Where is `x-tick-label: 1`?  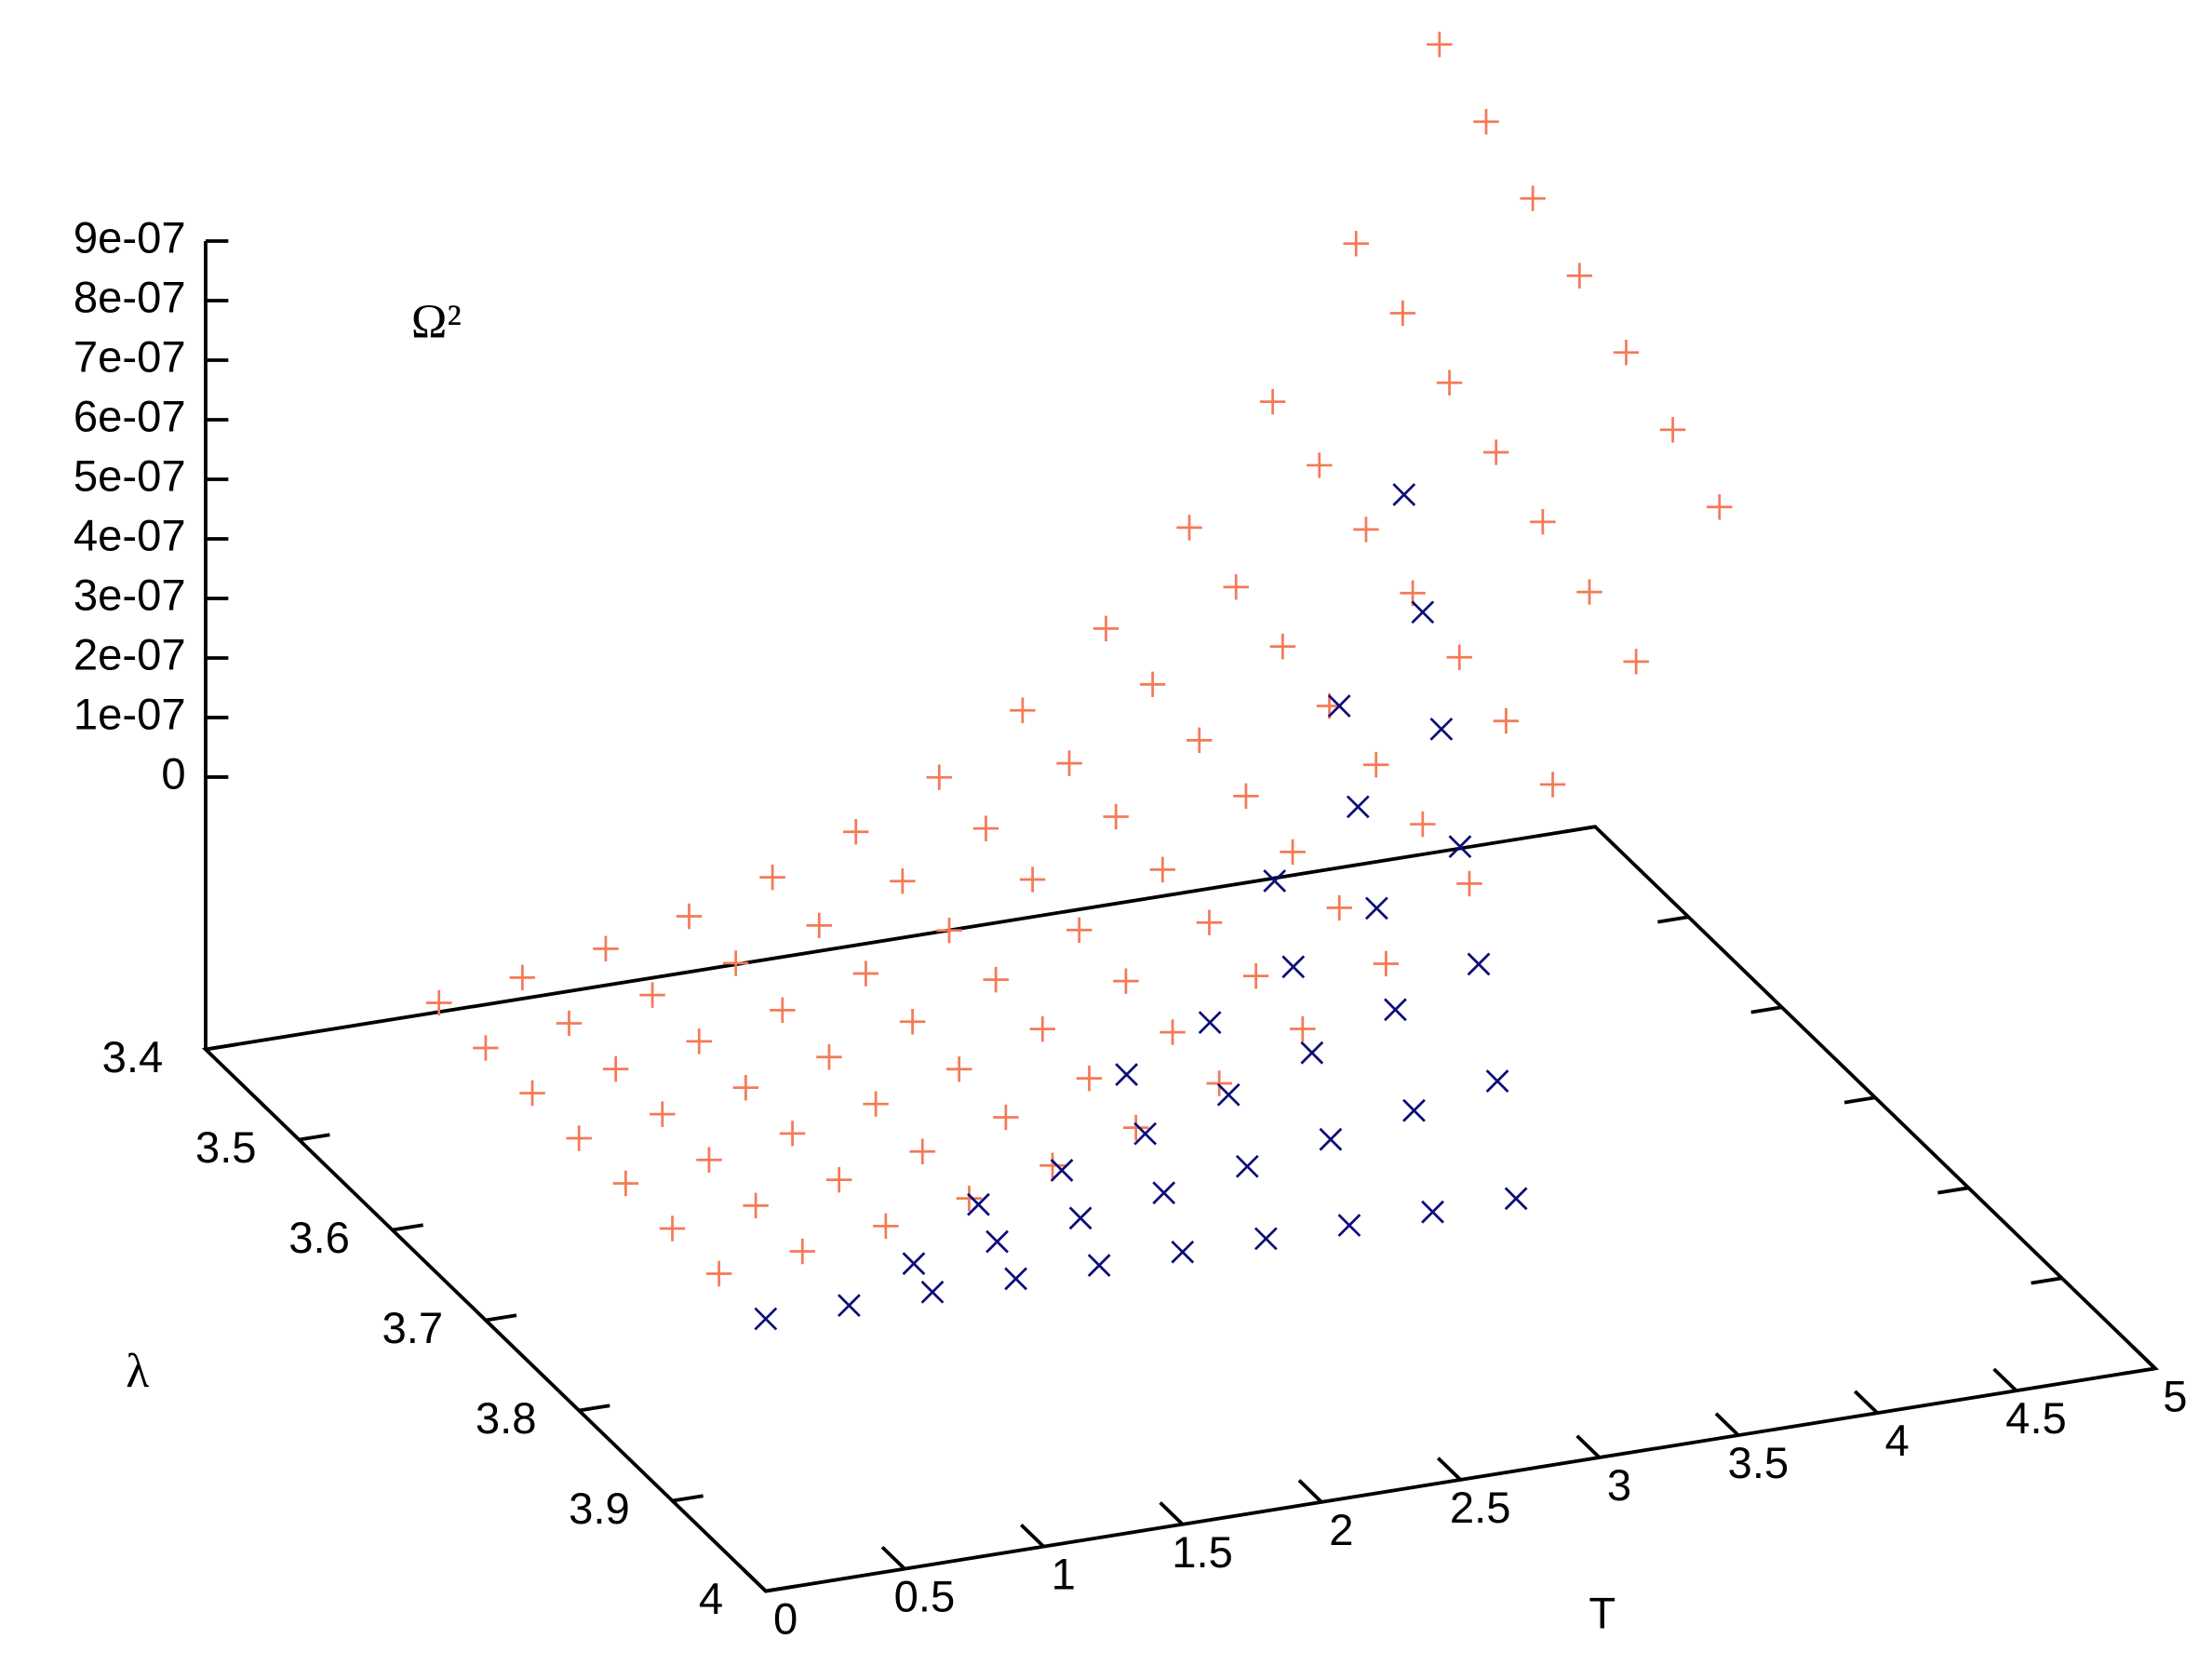 x-tick-label: 1 is located at coordinates (1064, 1575).